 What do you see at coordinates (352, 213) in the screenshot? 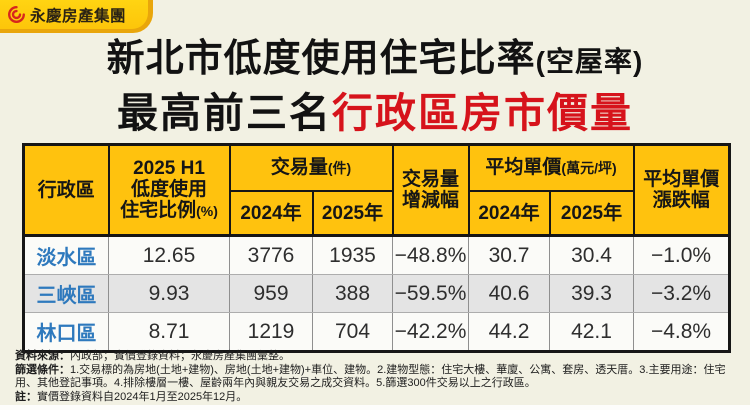
I see `header-volume-2025: 2025年` at bounding box center [352, 213].